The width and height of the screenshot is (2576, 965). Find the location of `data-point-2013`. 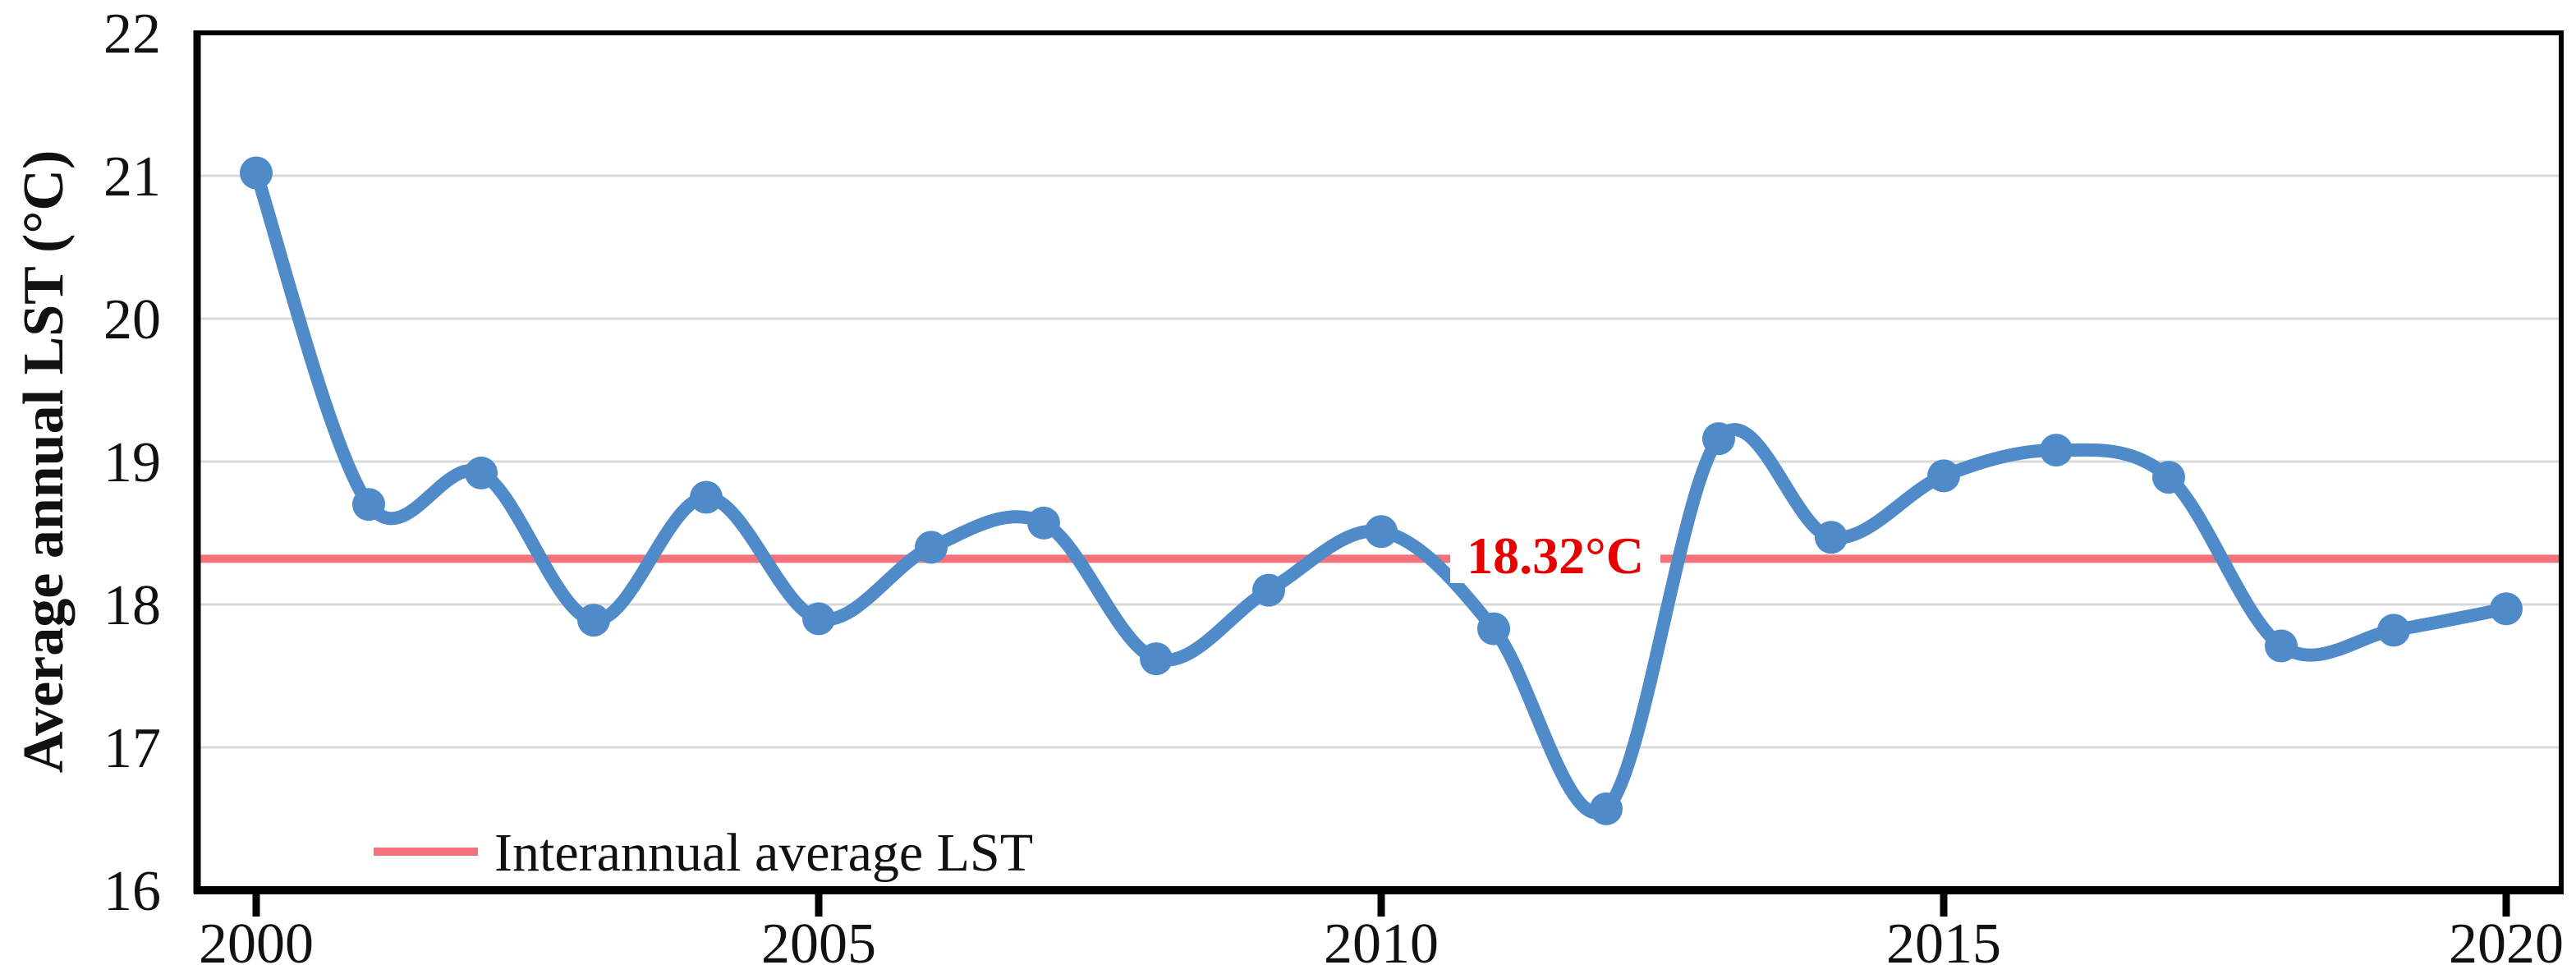

data-point-2013 is located at coordinates (1718, 439).